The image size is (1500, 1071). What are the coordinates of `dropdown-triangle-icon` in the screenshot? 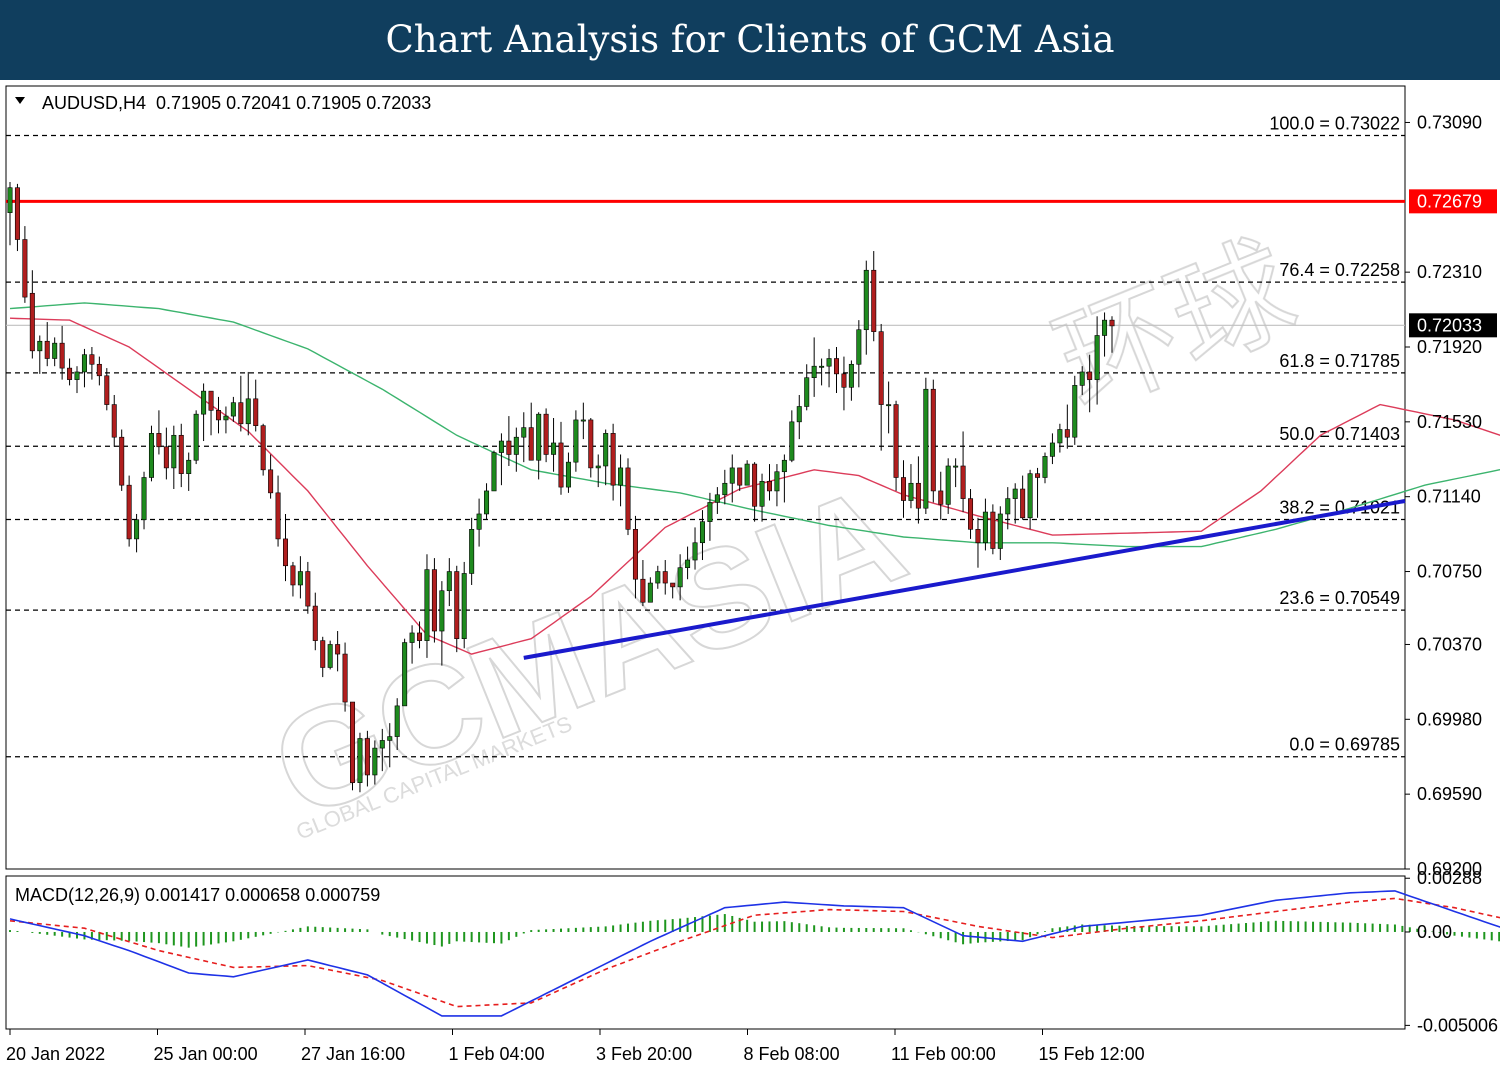 It's located at (20, 100).